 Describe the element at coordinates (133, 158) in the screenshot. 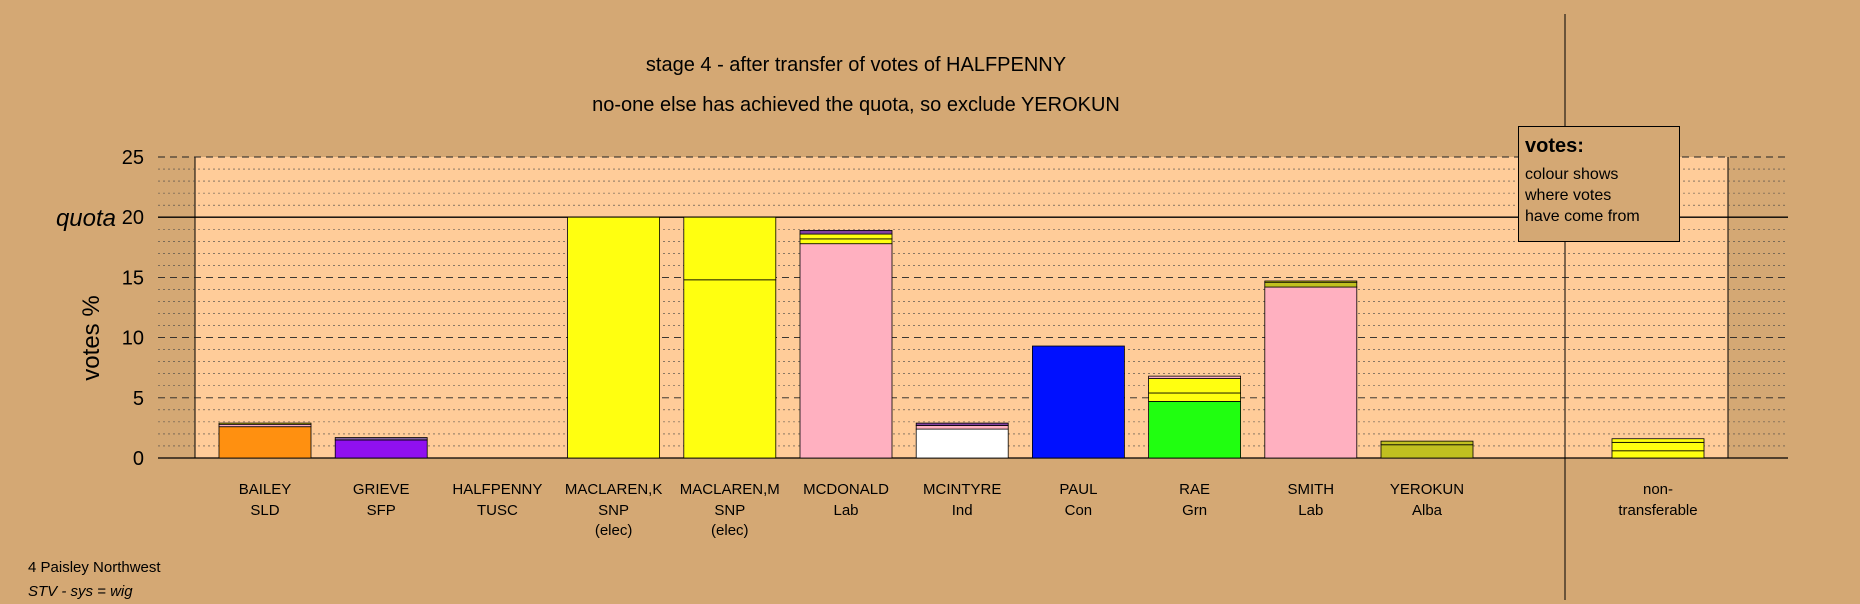

I see `y-tick-label-5: 25` at that location.